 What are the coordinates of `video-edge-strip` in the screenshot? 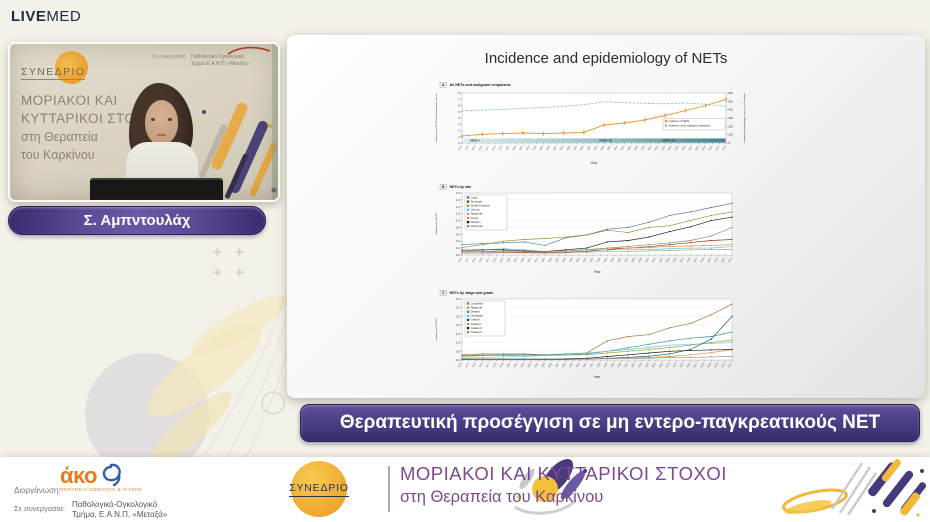 It's located at (275, 122).